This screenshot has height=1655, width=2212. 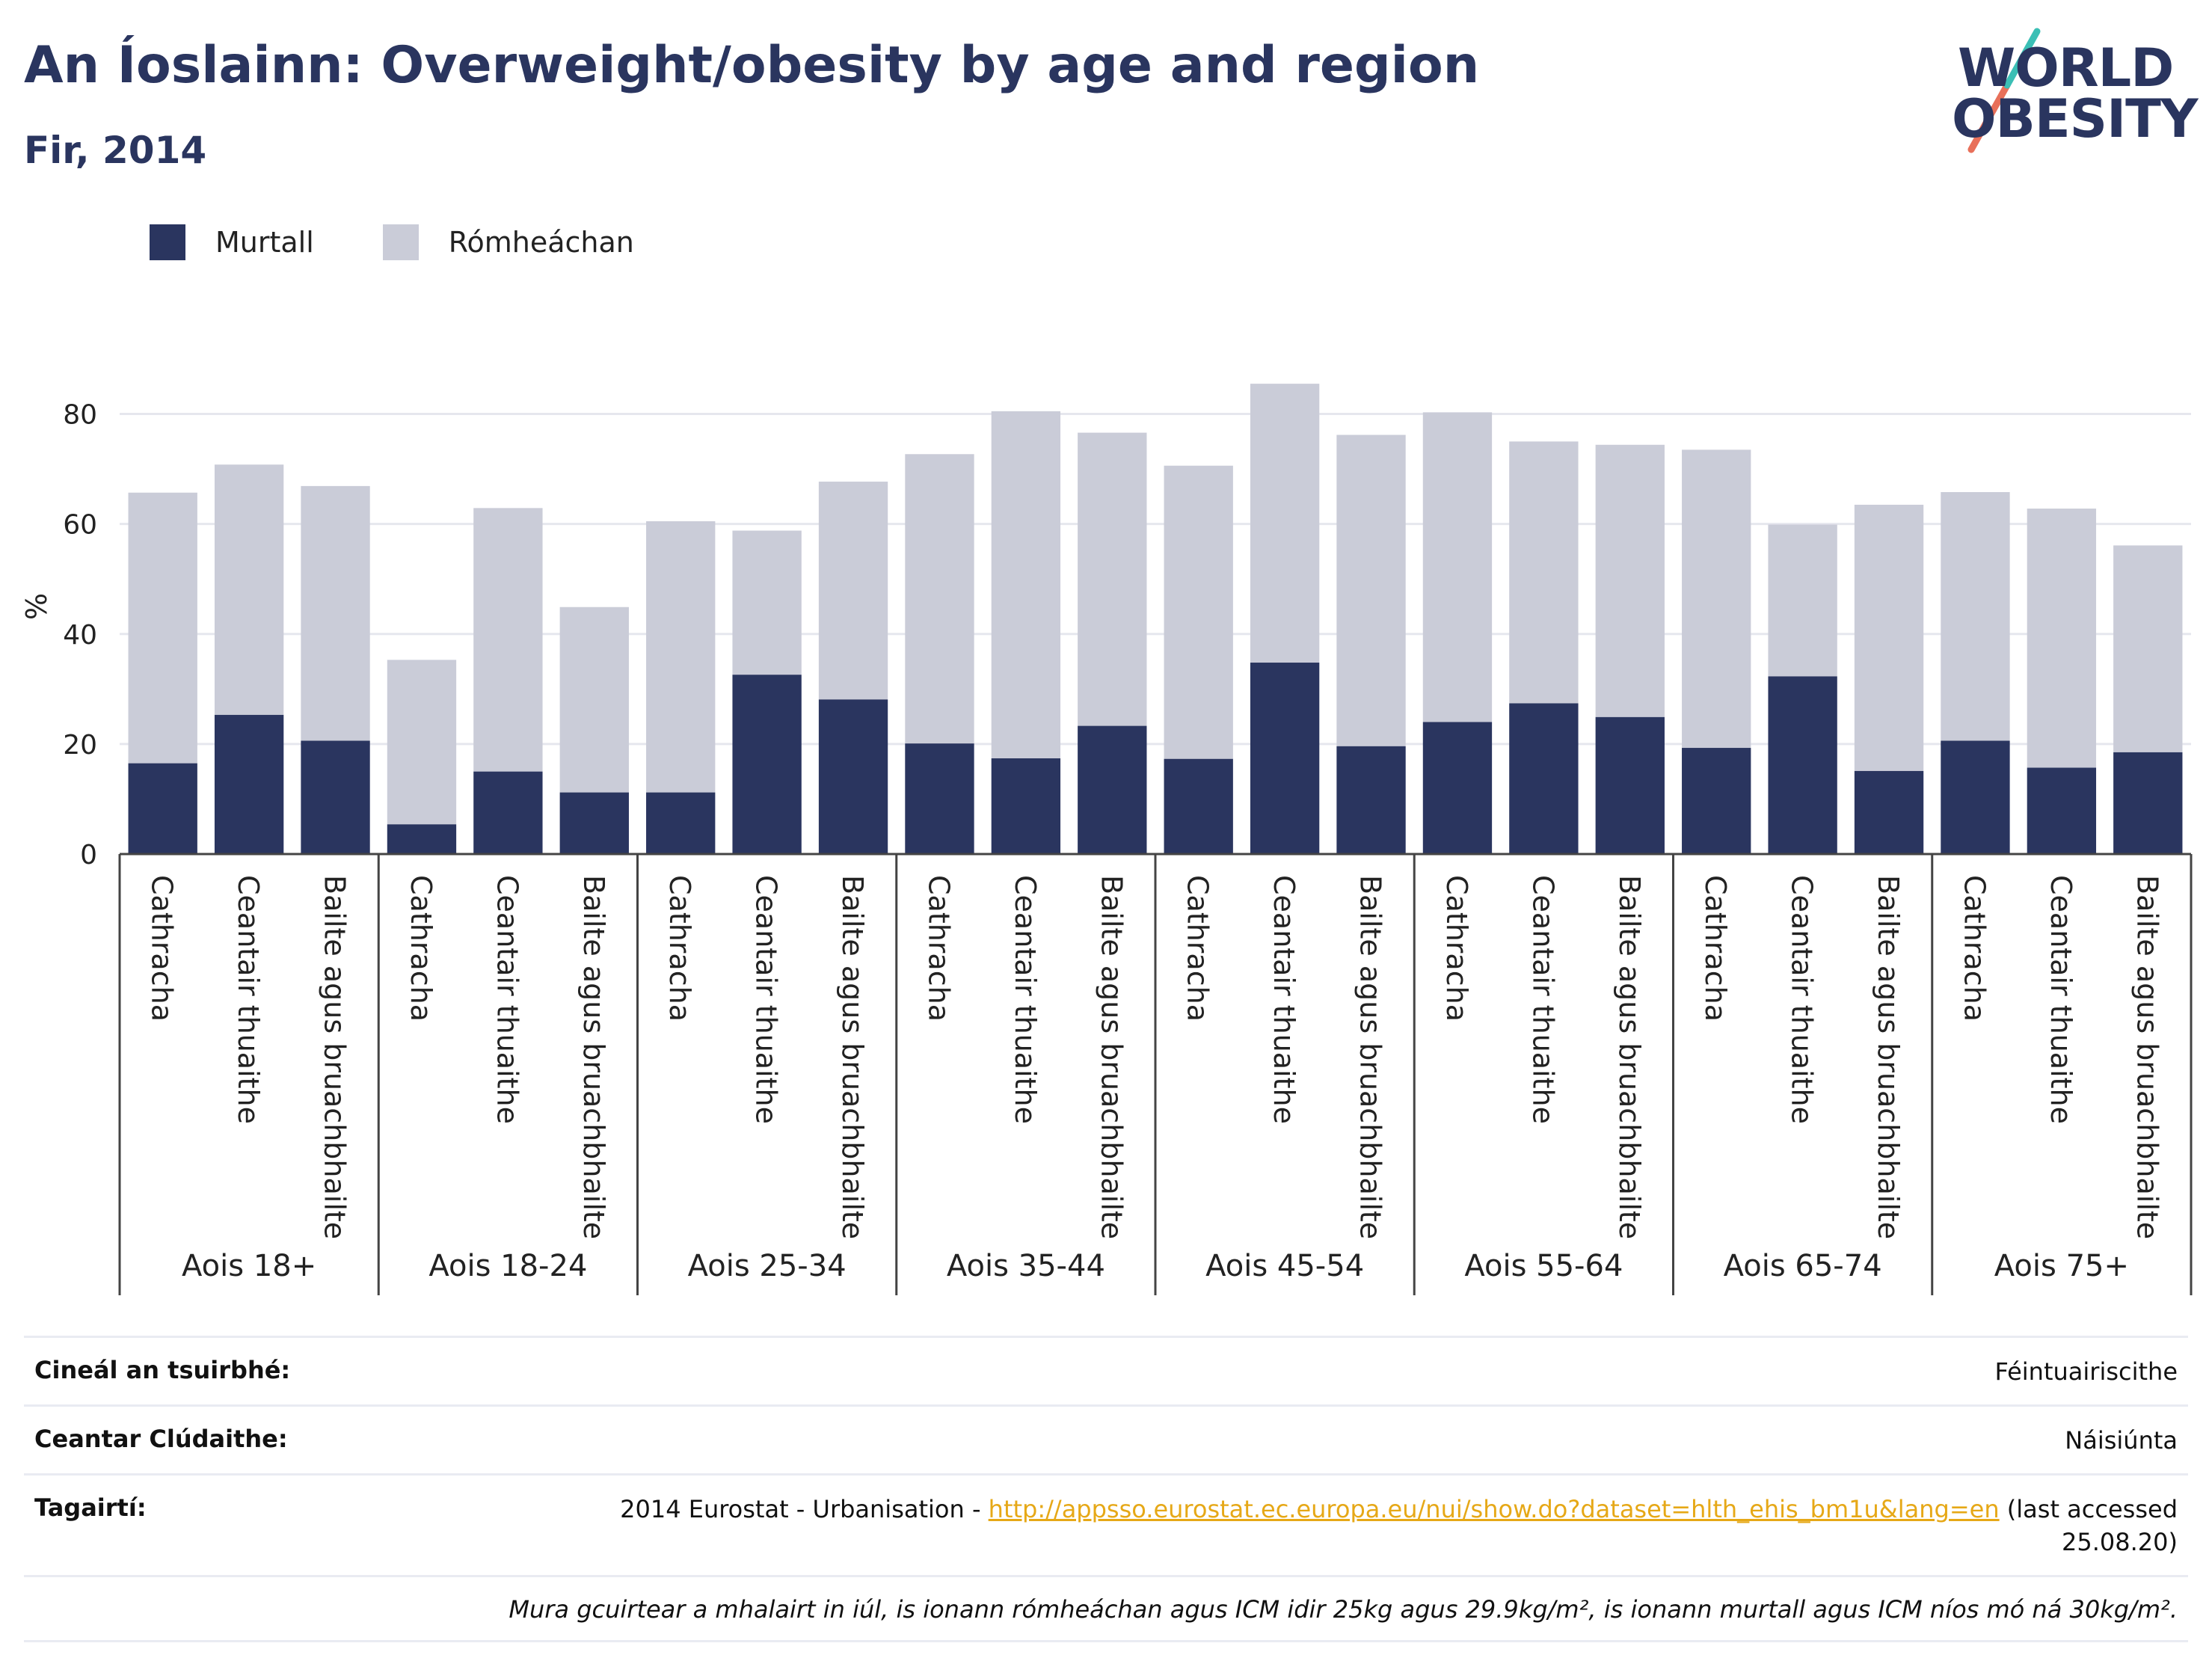 I want to click on group-label: Aois 25-34, so click(x=767, y=1266).